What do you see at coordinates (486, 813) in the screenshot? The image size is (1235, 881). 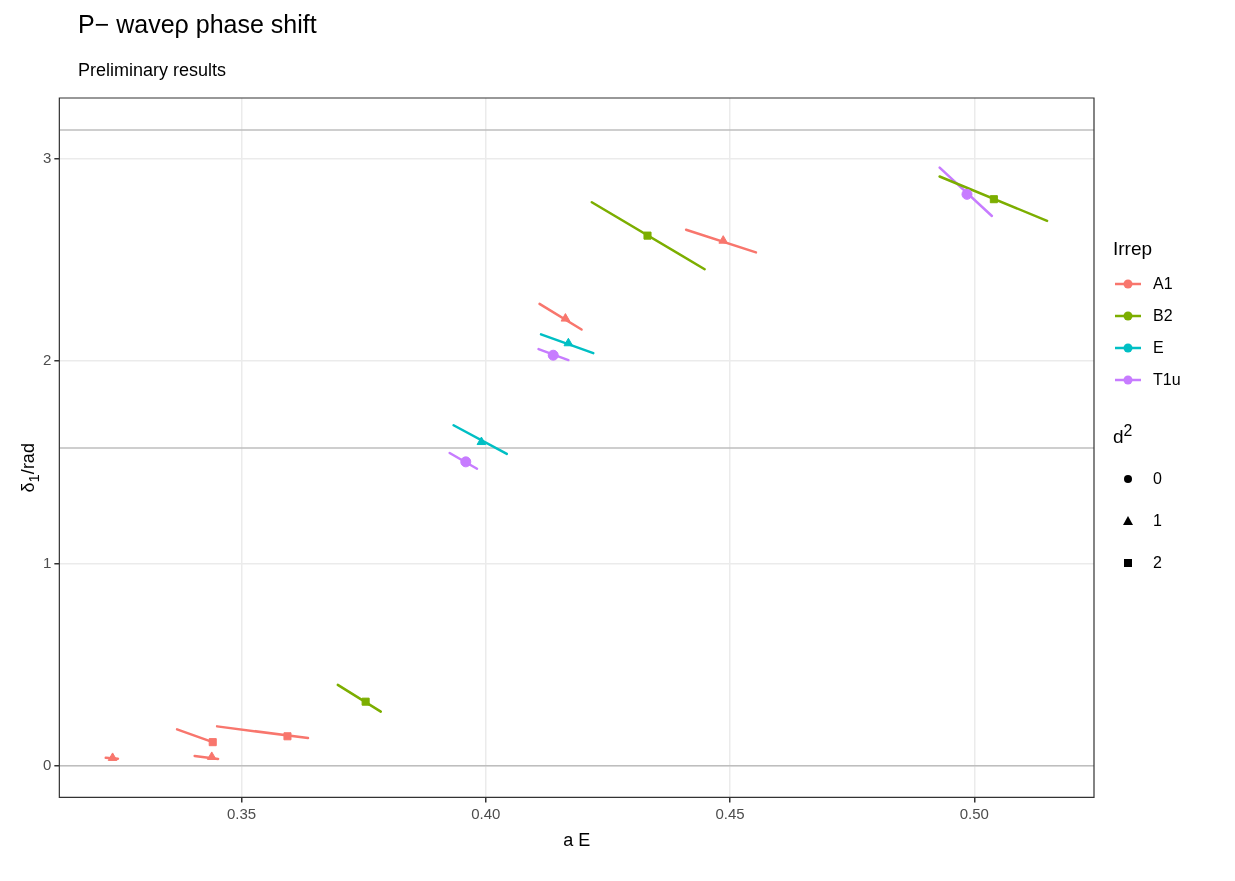 I see `x-tick-label: 0.40` at bounding box center [486, 813].